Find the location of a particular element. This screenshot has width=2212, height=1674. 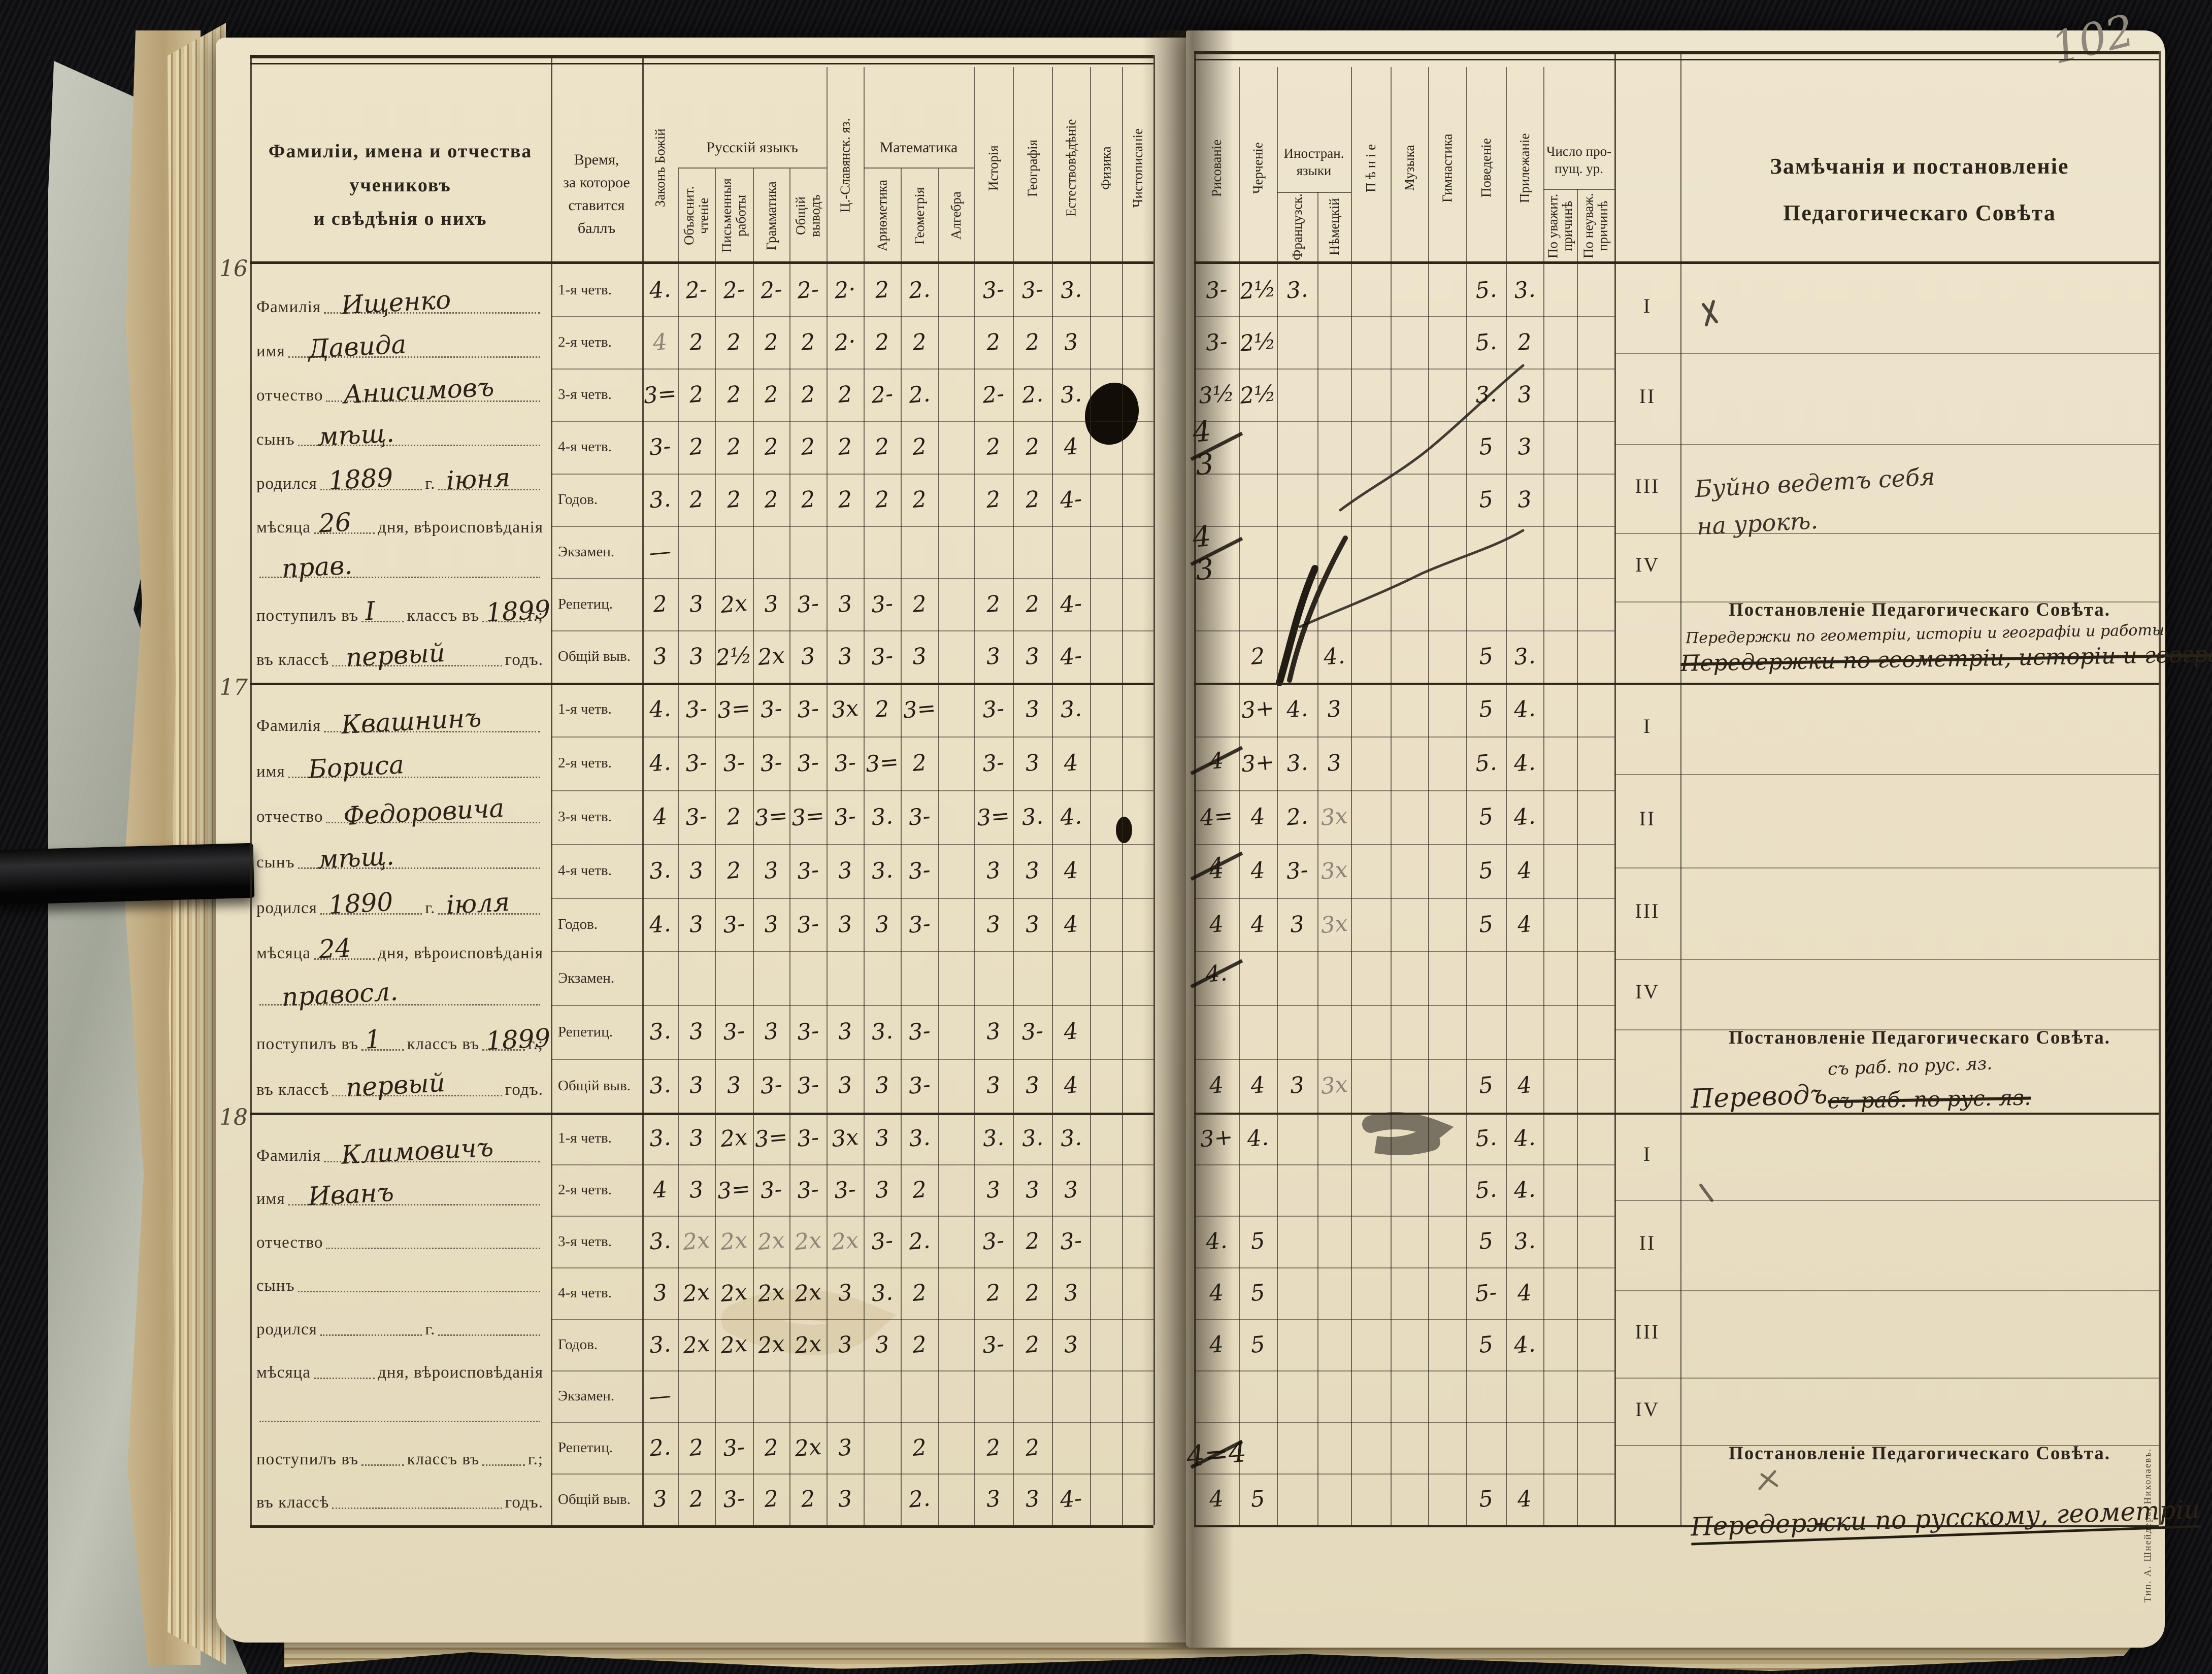

grade-s16-r4-pismennye: 2 is located at coordinates (733, 499).